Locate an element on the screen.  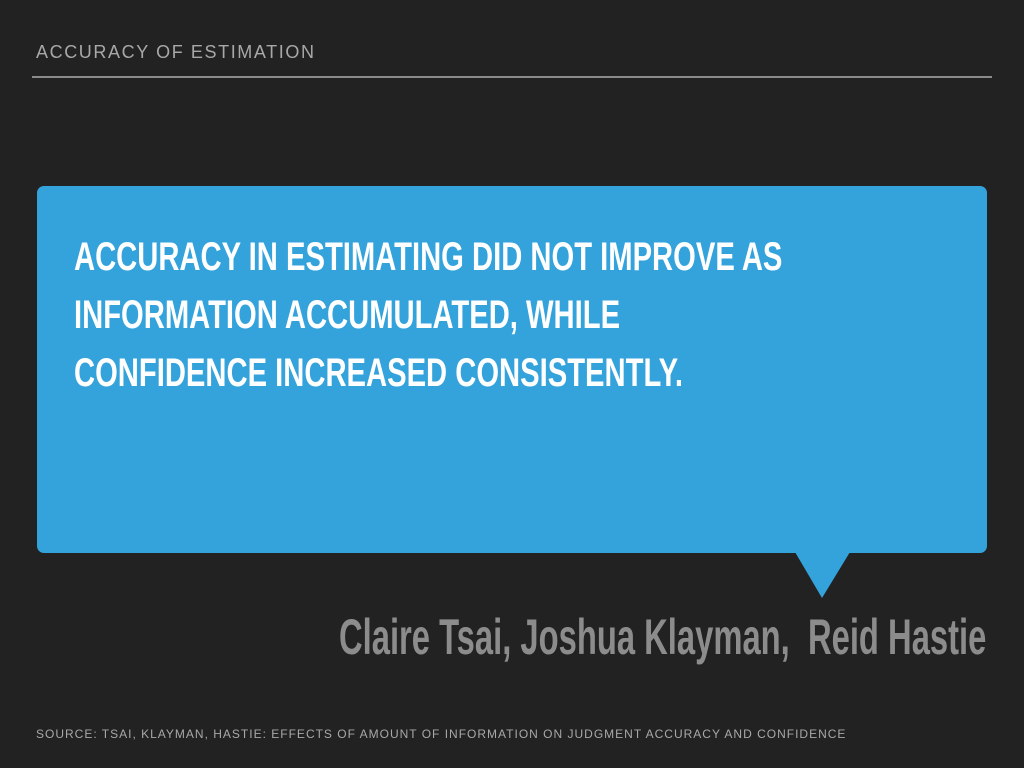
bubble-tail is located at coordinates (822, 575).